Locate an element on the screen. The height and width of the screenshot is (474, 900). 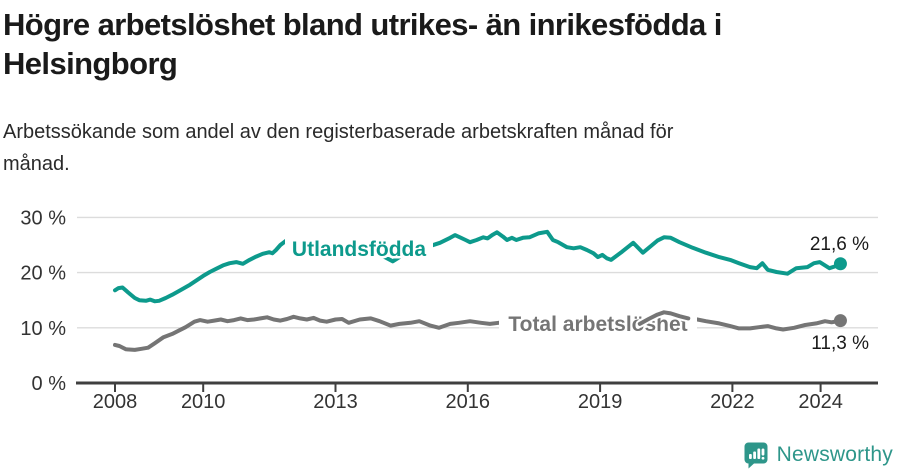
x-tick-label: 2022 is located at coordinates (732, 402).